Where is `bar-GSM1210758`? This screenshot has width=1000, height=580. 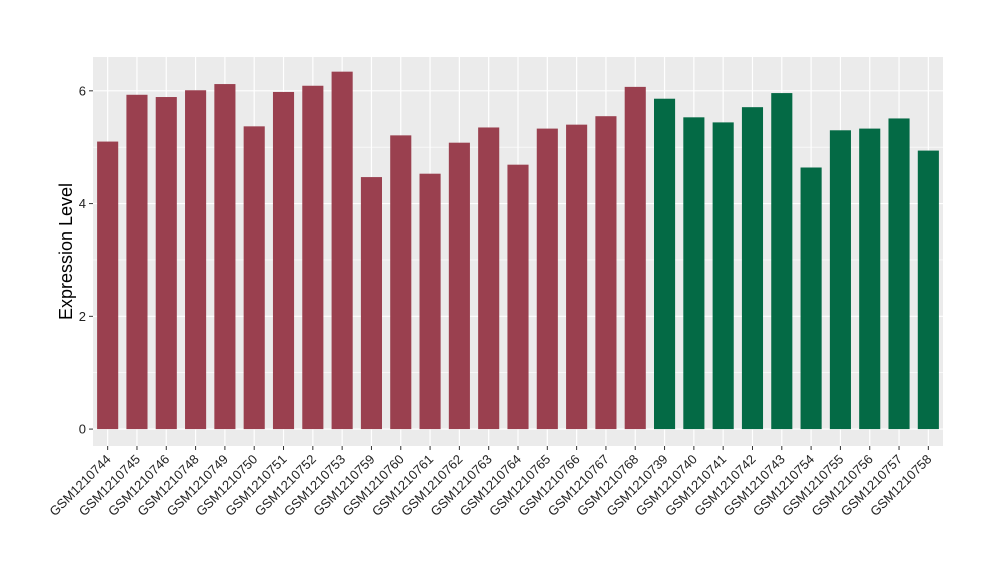
bar-GSM1210758 is located at coordinates (928, 290).